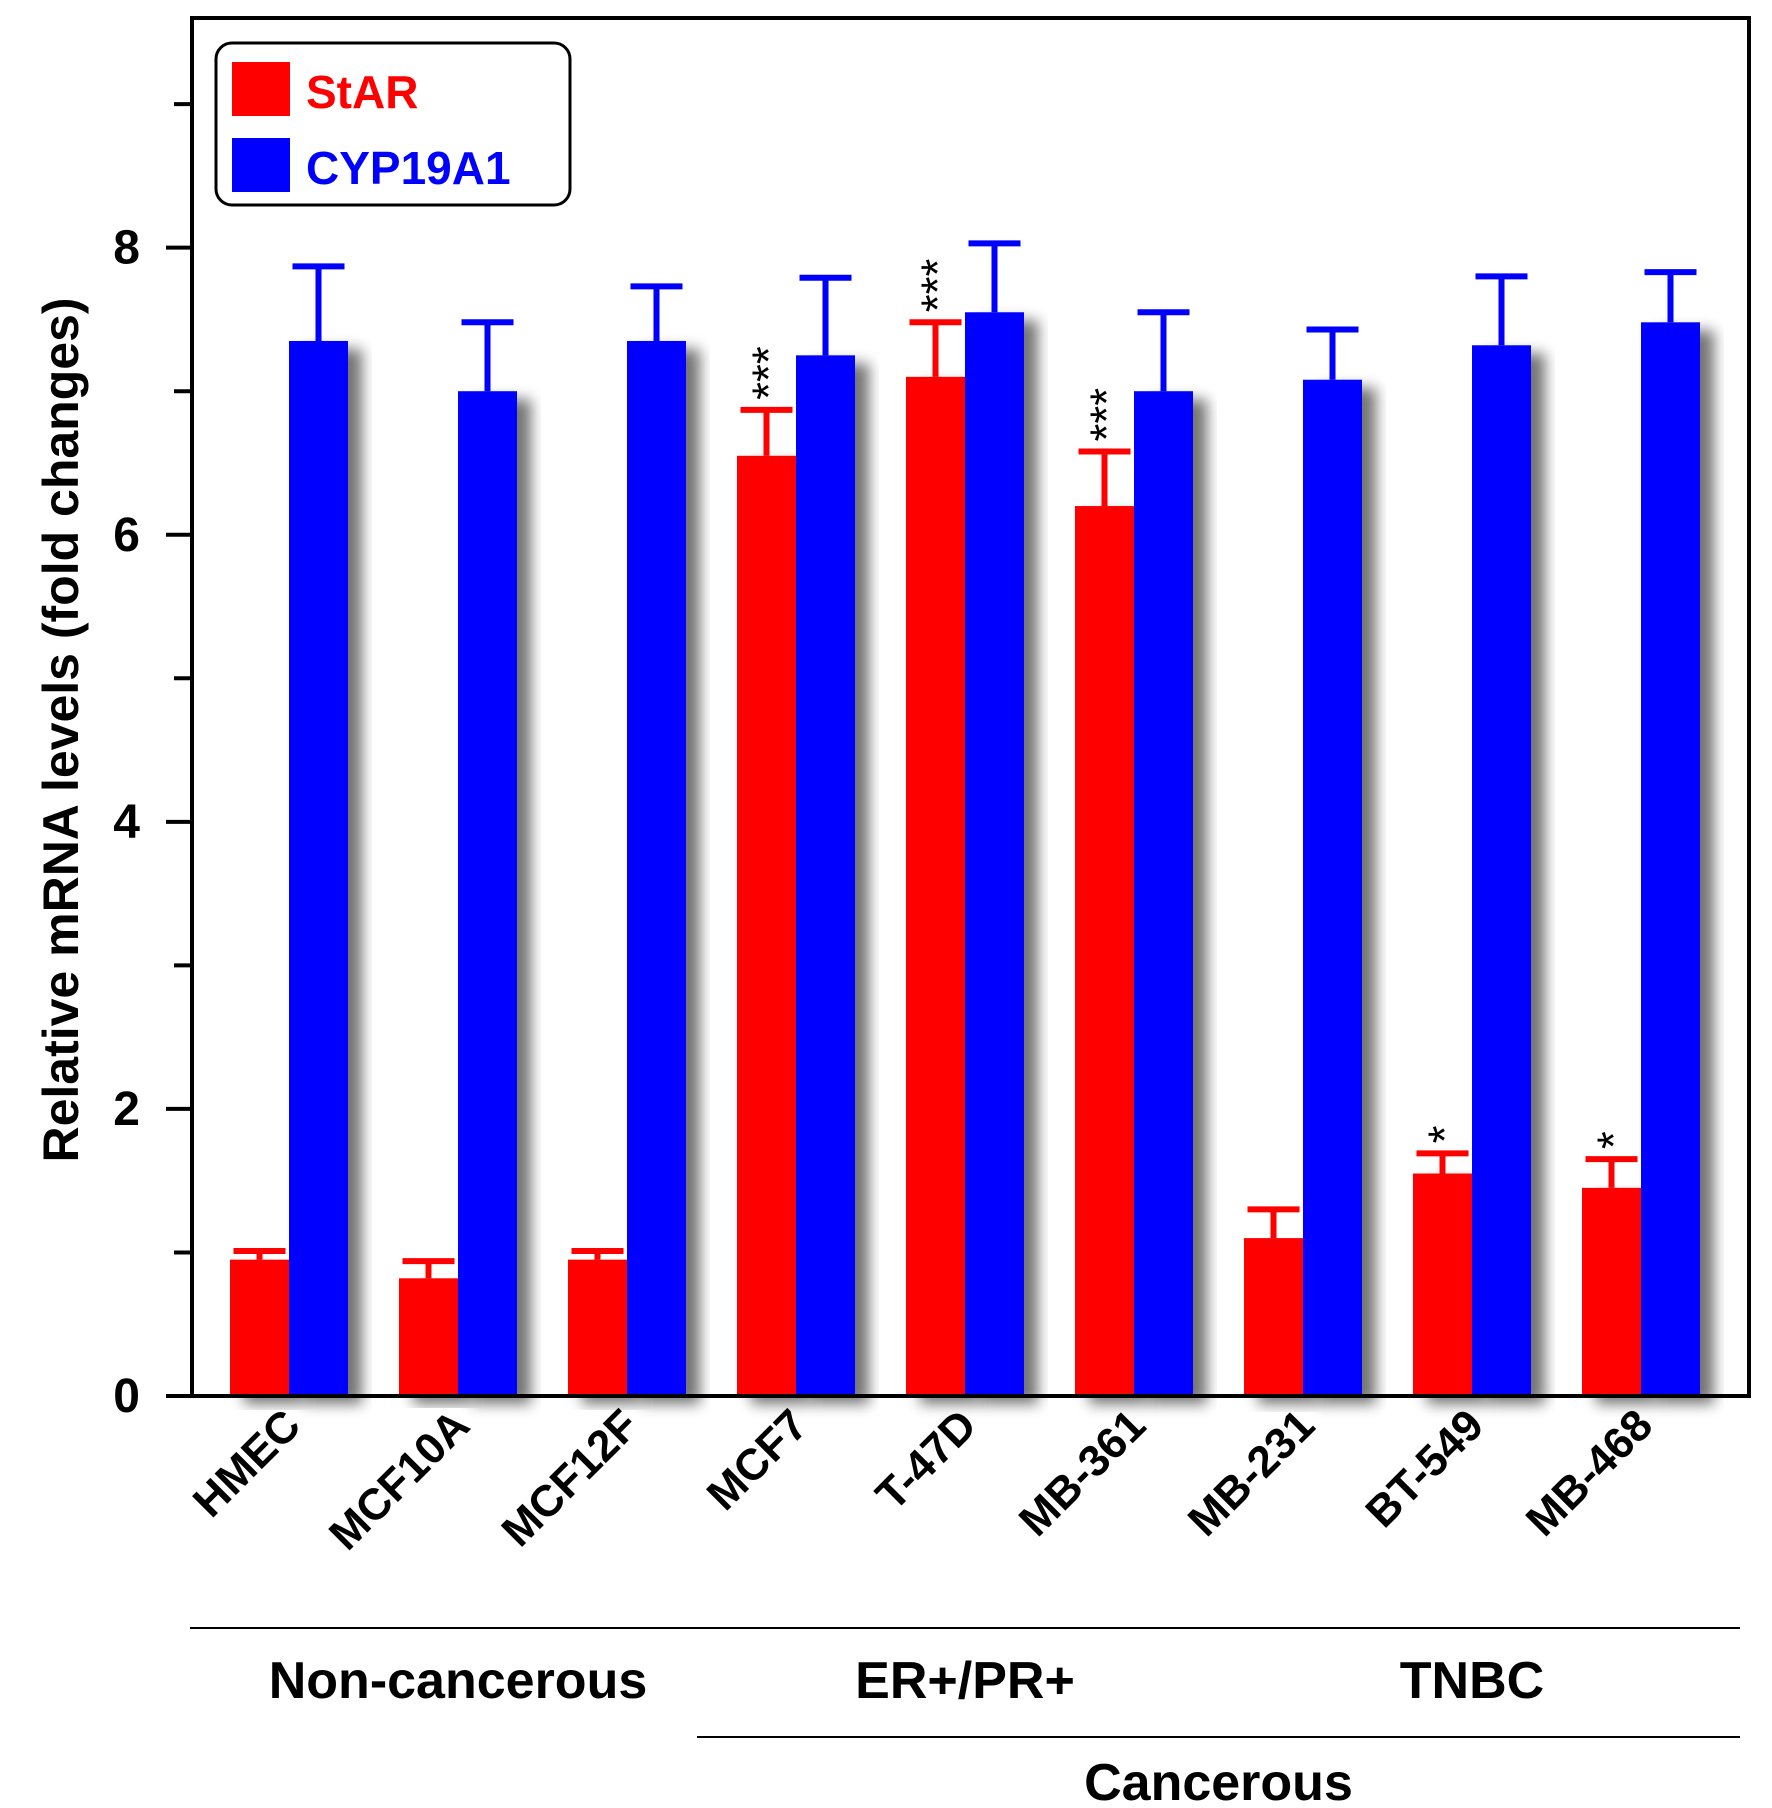  I want to click on x-label-mcf10a: MCF10A, so click(399, 1479).